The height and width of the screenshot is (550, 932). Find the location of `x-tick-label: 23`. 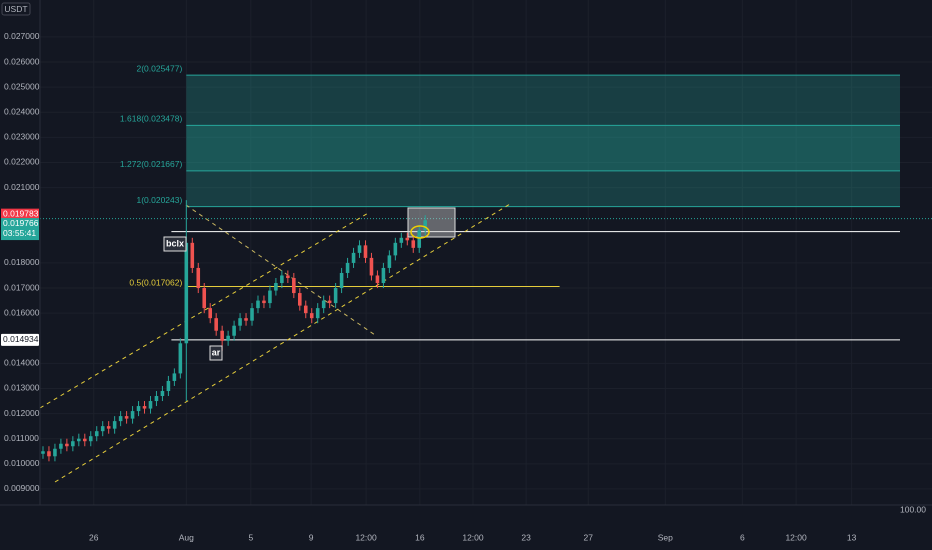

x-tick-label: 23 is located at coordinates (526, 537).